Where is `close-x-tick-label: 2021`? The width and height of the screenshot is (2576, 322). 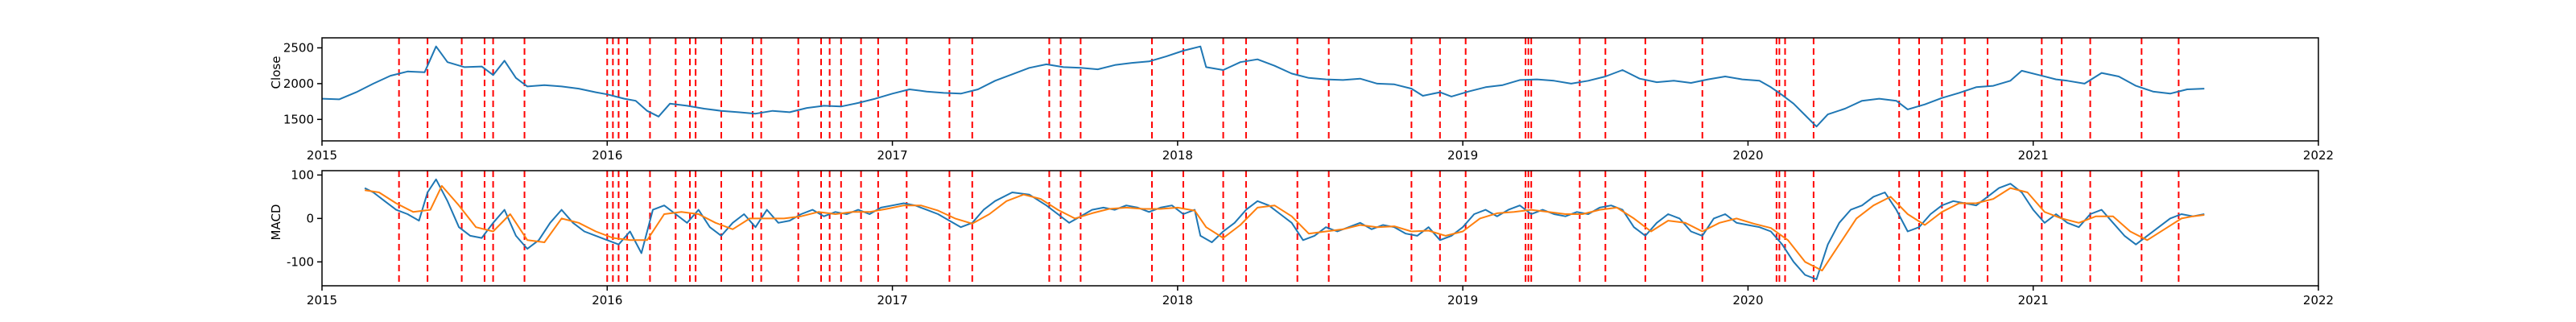
close-x-tick-label: 2021 is located at coordinates (2033, 155).